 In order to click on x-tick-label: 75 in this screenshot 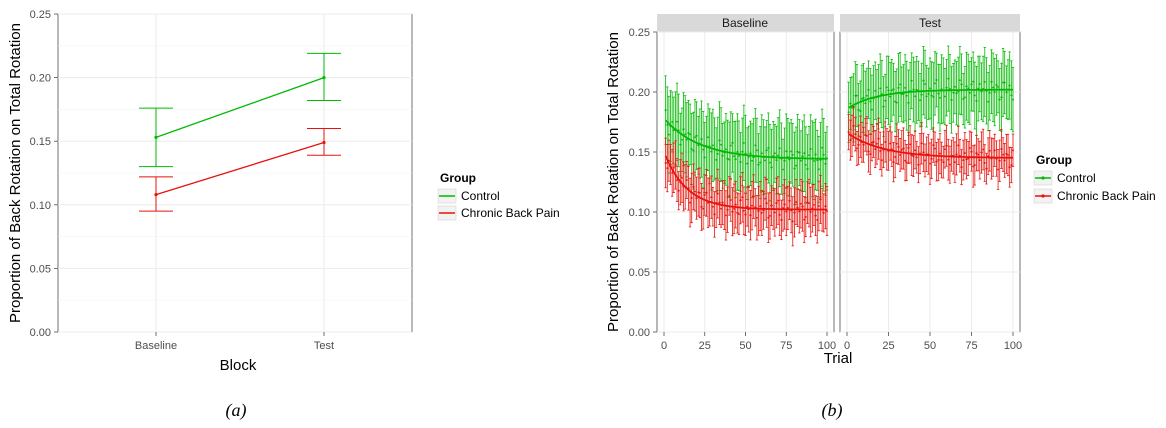, I will do `click(971, 346)`.